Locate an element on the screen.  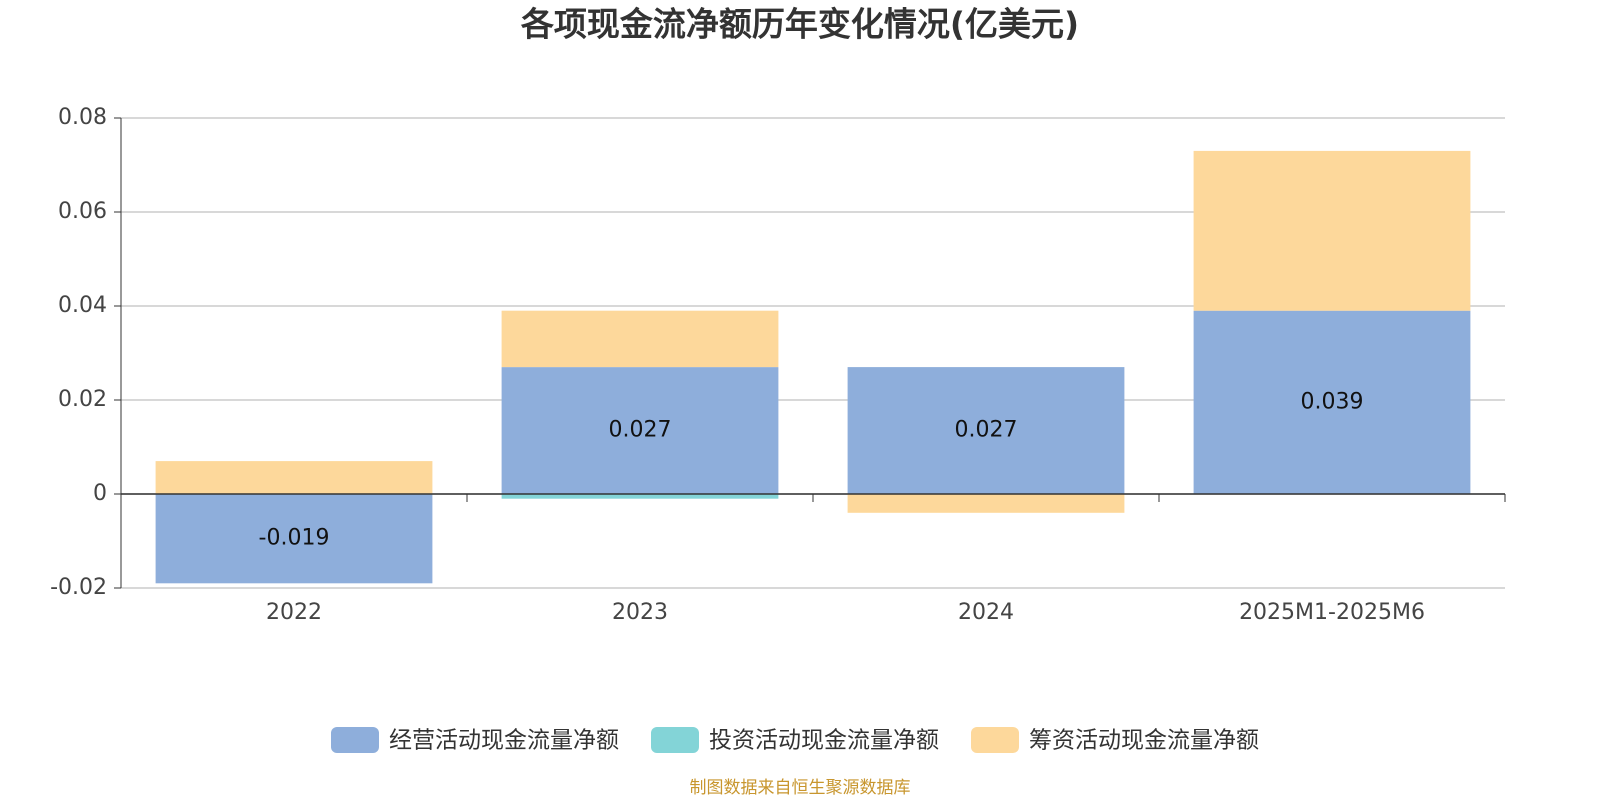
footer: 制图数据来自恒生聚源数据库 is located at coordinates (800, 788).